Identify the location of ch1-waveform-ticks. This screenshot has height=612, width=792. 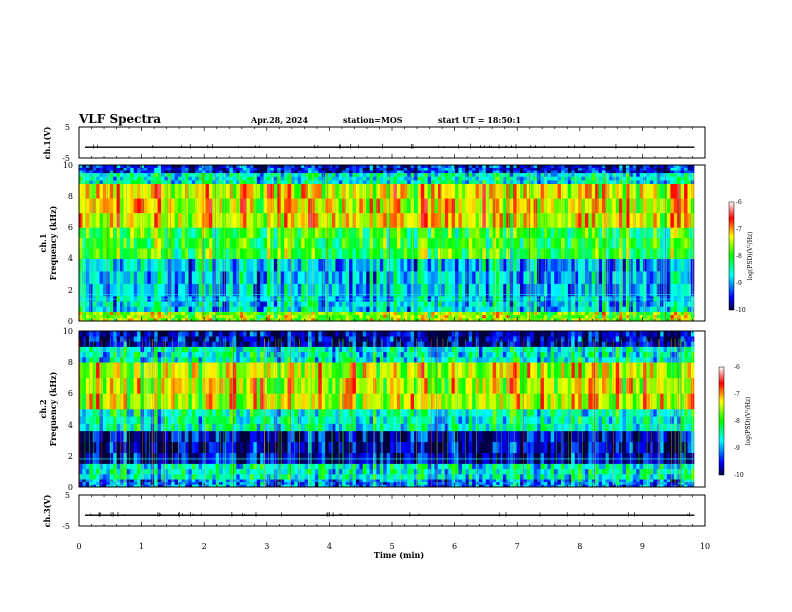
(392, 142).